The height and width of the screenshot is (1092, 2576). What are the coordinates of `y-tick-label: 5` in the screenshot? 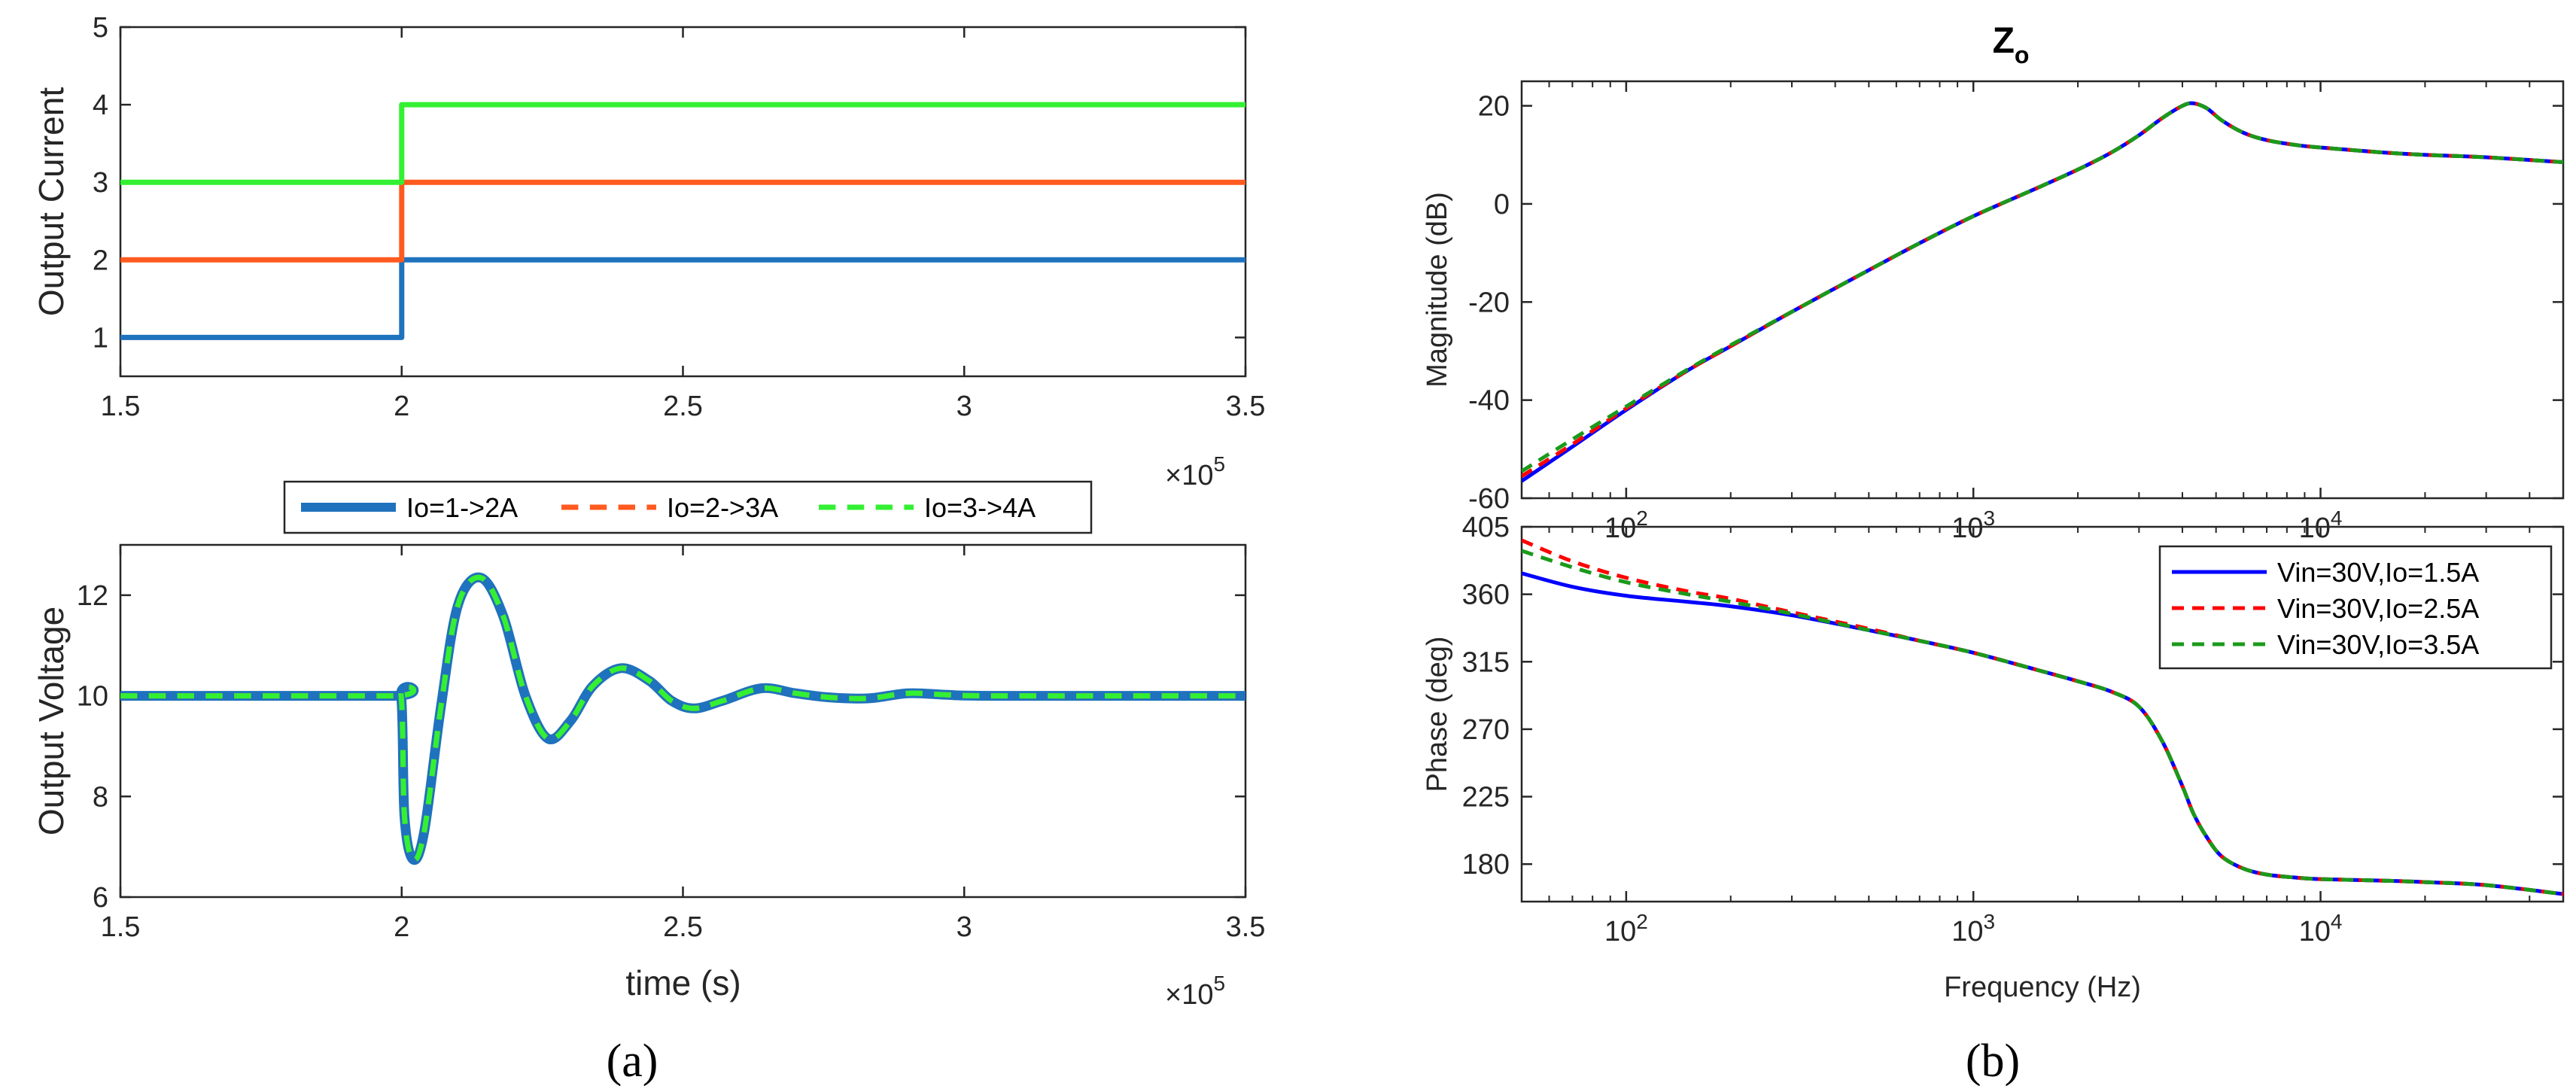 It's located at (101, 28).